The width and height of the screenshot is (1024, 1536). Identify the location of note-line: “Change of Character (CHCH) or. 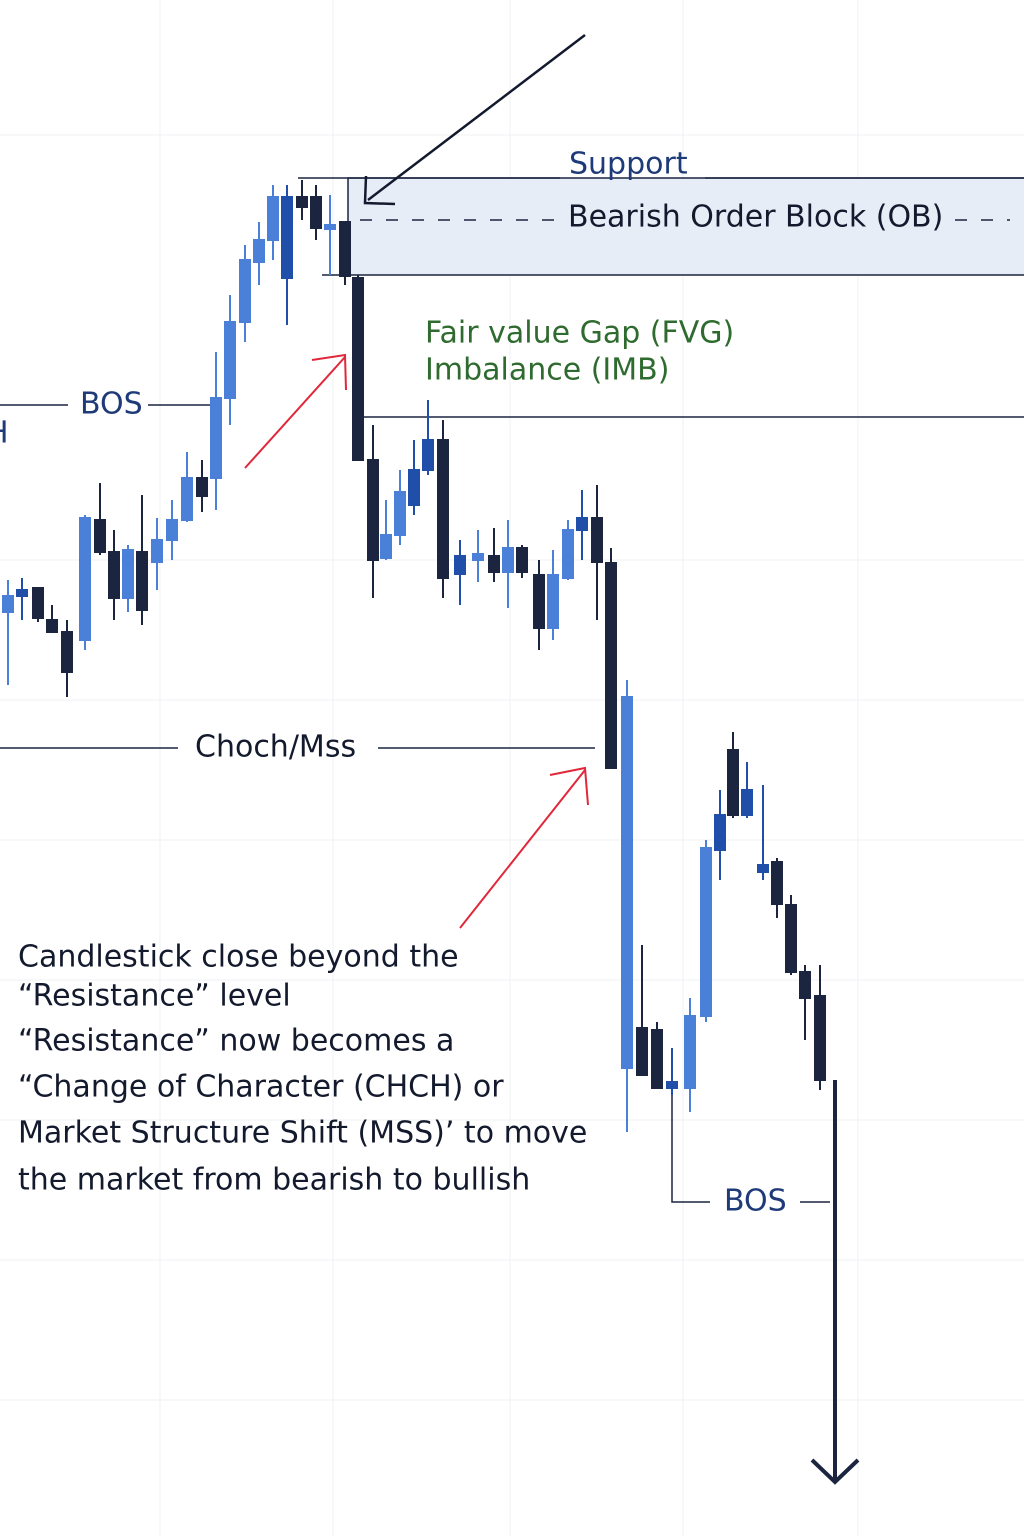
(261, 1087).